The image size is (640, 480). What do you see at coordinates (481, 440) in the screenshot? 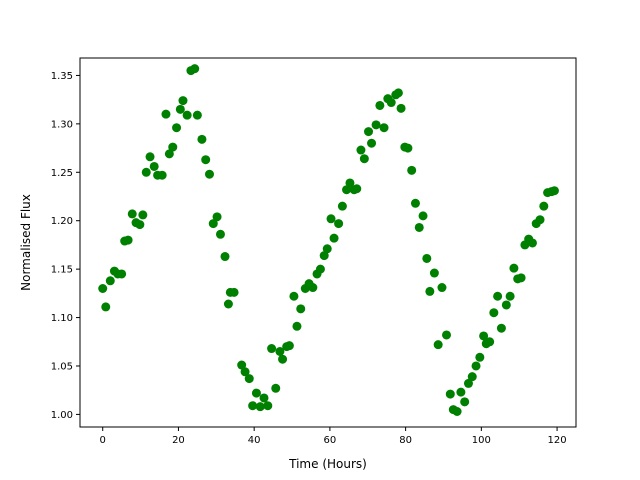
I see `x-tick-label: 100` at bounding box center [481, 440].